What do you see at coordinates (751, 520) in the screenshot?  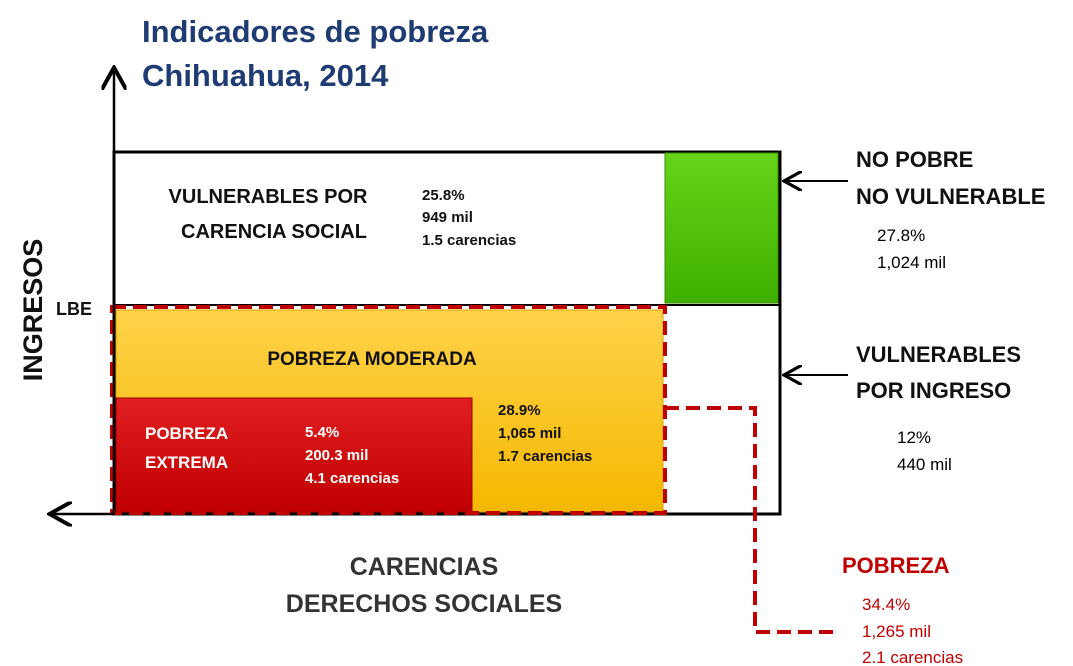 I see `pobreza-connector` at bounding box center [751, 520].